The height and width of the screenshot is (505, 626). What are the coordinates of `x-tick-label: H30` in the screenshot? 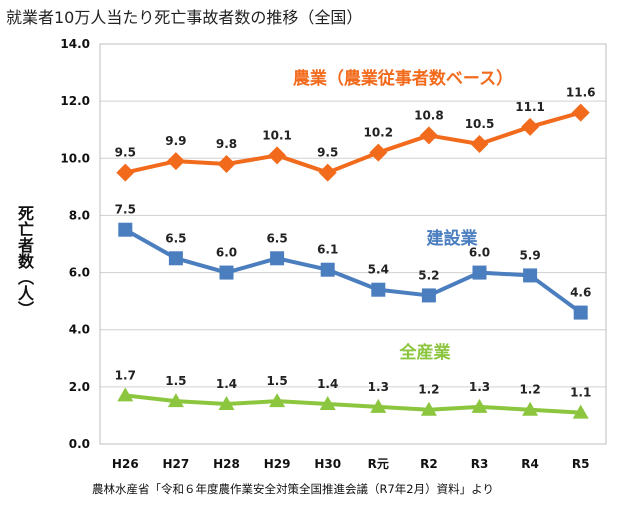 It's located at (327, 464).